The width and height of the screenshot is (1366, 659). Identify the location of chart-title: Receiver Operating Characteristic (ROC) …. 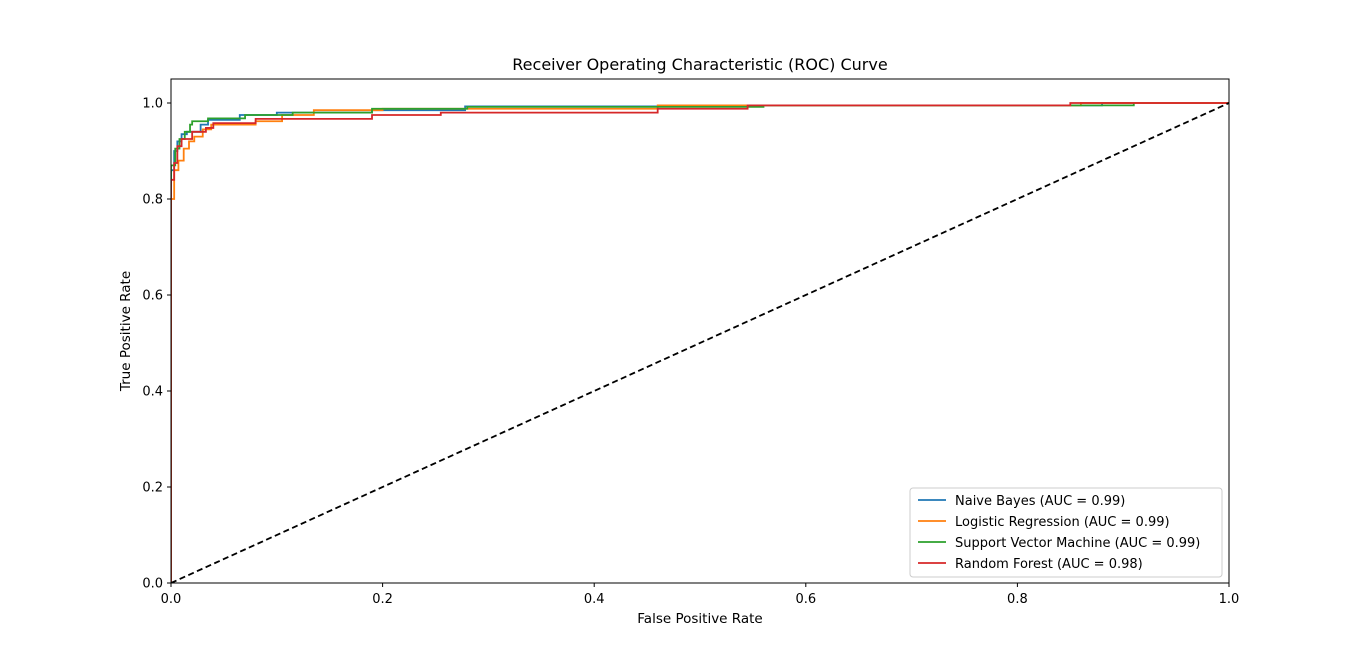
(699, 64).